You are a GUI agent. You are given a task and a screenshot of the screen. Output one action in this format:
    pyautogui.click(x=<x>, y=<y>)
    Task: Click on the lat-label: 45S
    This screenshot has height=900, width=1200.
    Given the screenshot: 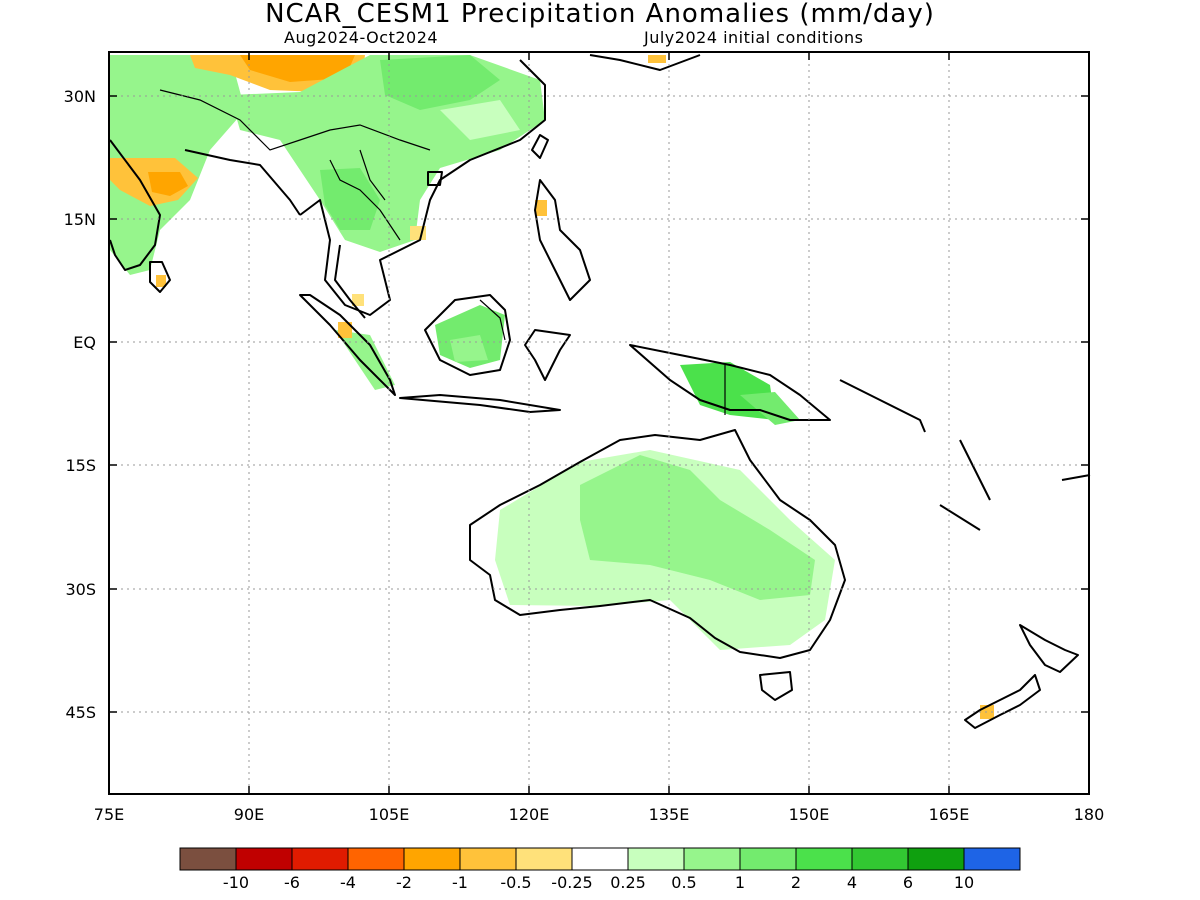 What is the action you would take?
    pyautogui.click(x=80, y=712)
    